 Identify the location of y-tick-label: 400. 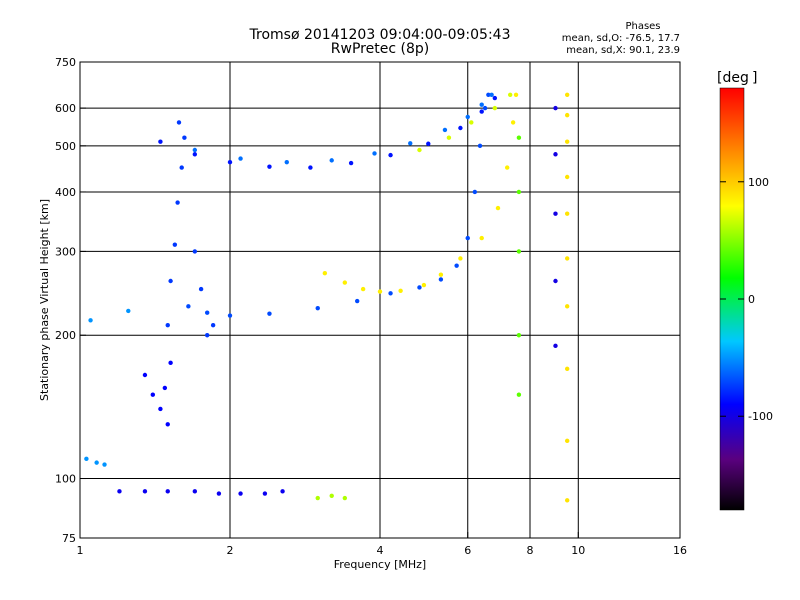
(65, 192).